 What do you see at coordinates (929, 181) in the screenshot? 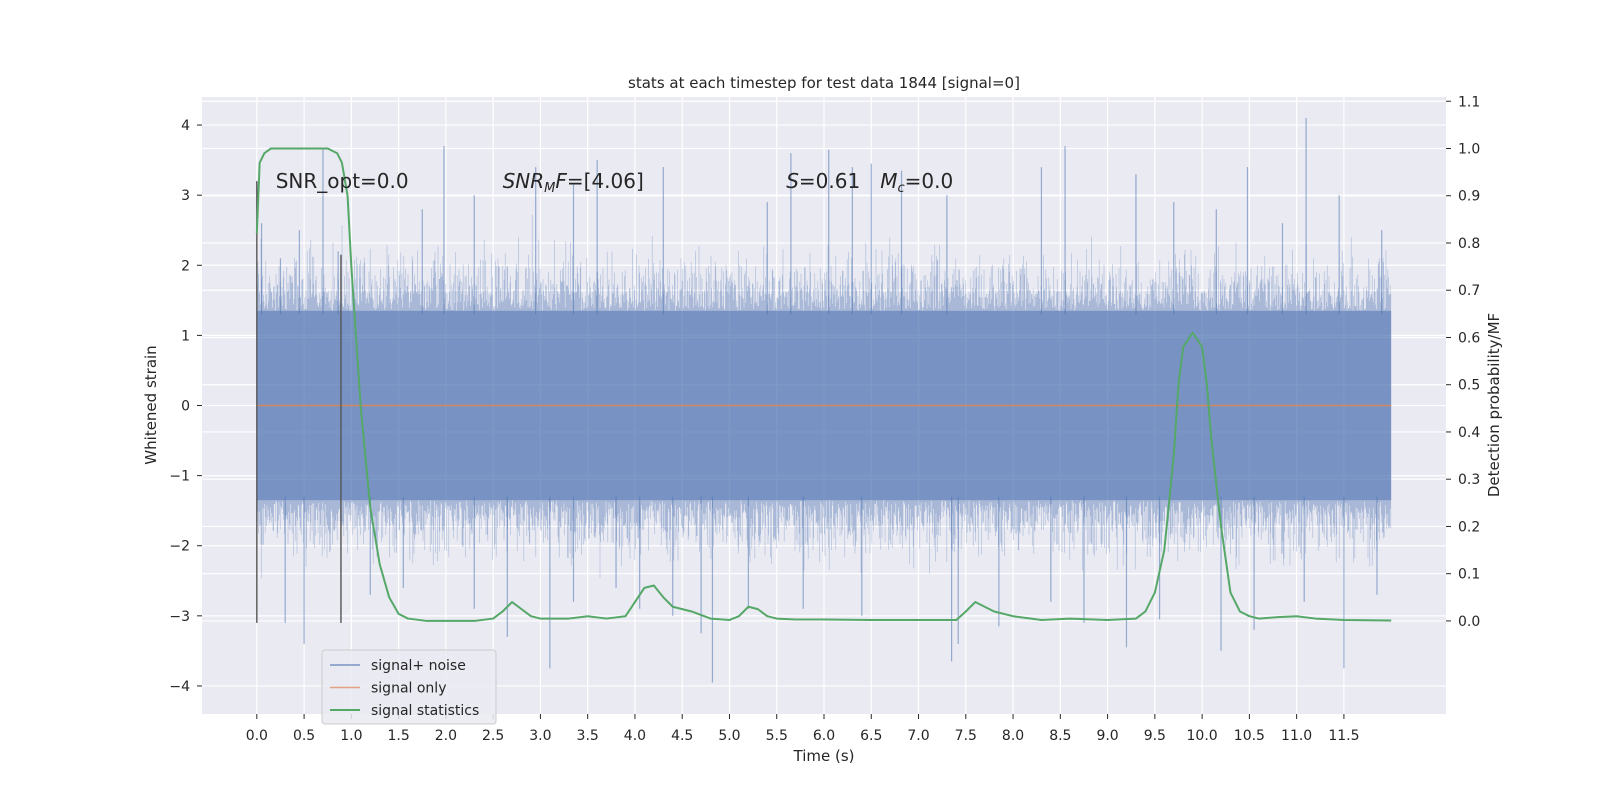
I see `annotation-part: =0.0` at bounding box center [929, 181].